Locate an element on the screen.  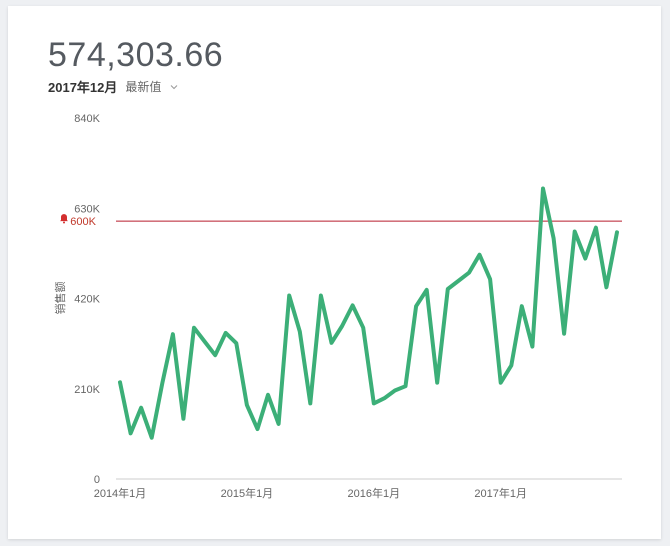
threshold-label: 600K is located at coordinates (83, 222).